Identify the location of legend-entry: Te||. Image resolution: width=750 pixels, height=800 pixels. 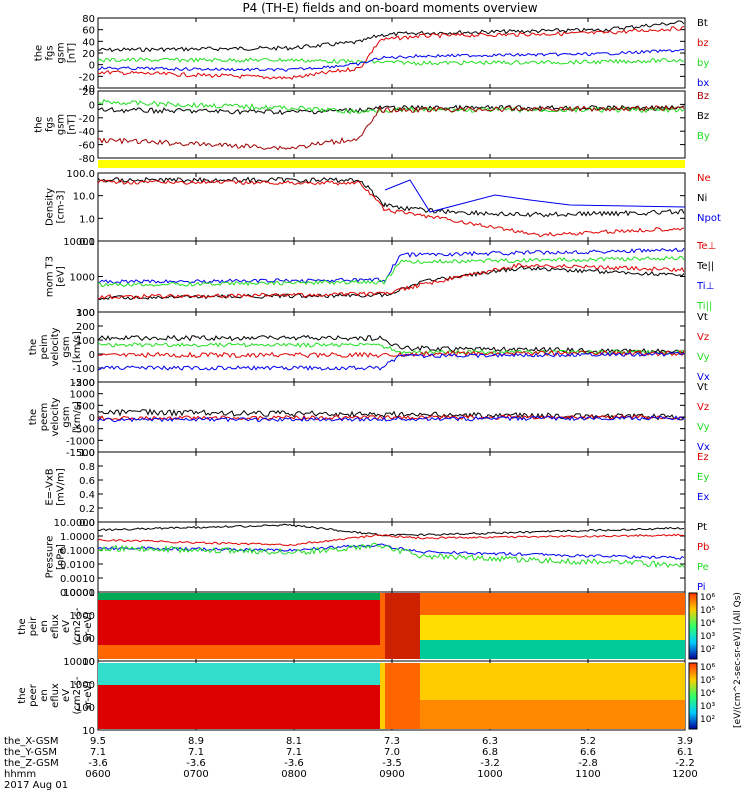
(705, 266).